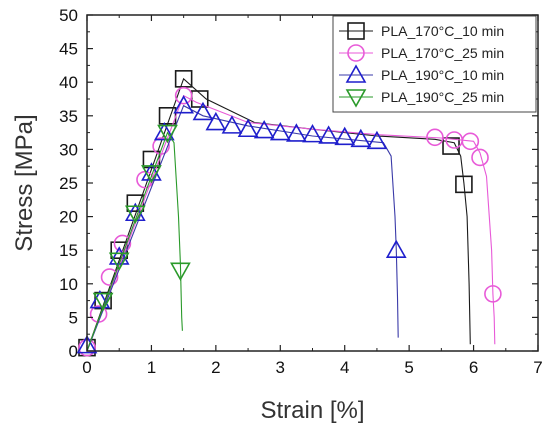 The height and width of the screenshot is (432, 550). What do you see at coordinates (68, 49) in the screenshot?
I see `y-tick-label: 45` at bounding box center [68, 49].